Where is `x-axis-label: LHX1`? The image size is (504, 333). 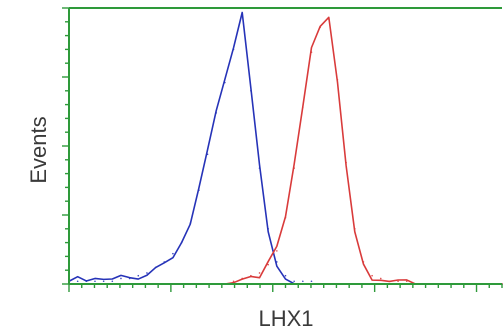
x-axis-label: LHX1 is located at coordinates (285, 318).